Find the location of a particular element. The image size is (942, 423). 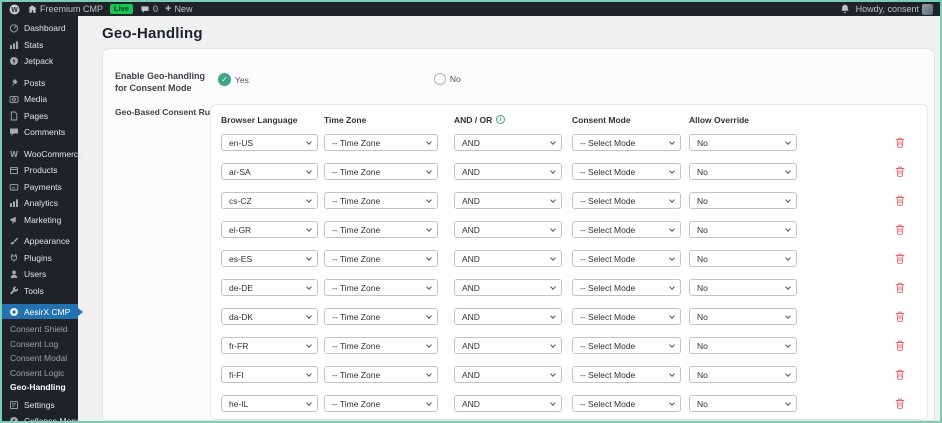

wordpress-logo-icon: W is located at coordinates (14, 9).